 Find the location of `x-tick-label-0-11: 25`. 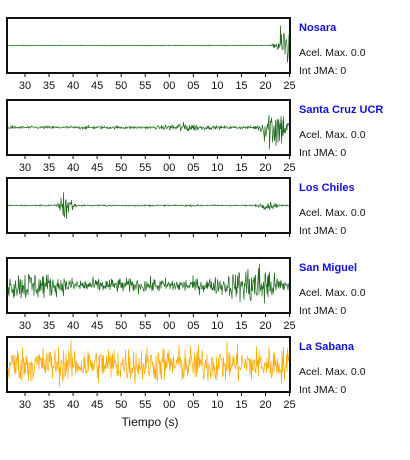

x-tick-label-0-11: 25 is located at coordinates (289, 86).